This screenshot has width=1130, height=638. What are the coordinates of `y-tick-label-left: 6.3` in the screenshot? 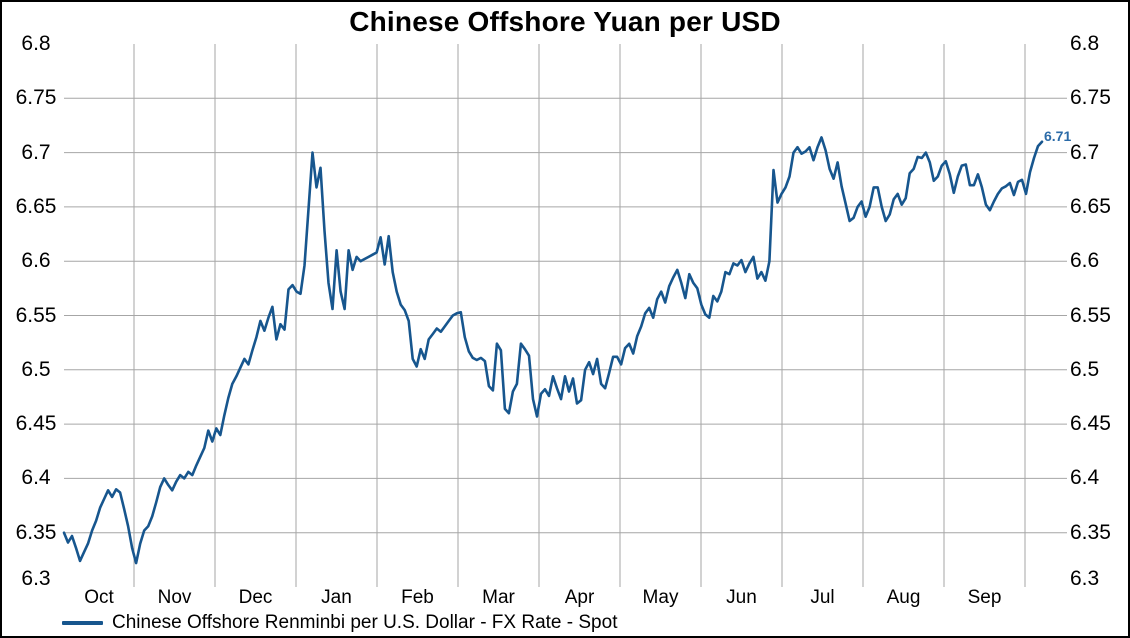 It's located at (36, 578).